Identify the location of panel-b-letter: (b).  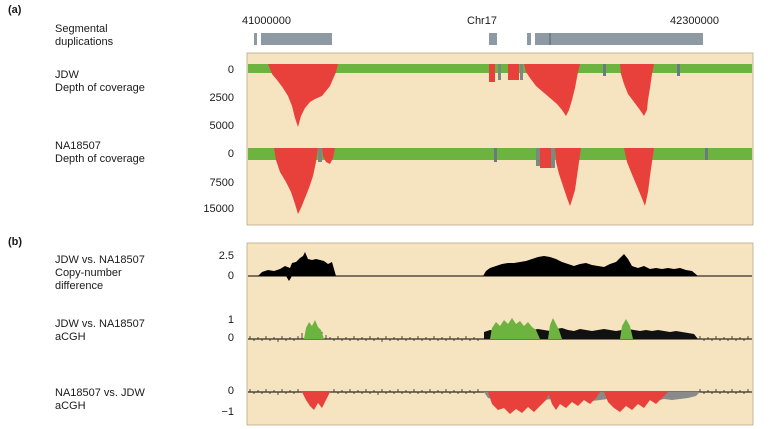
(15, 242).